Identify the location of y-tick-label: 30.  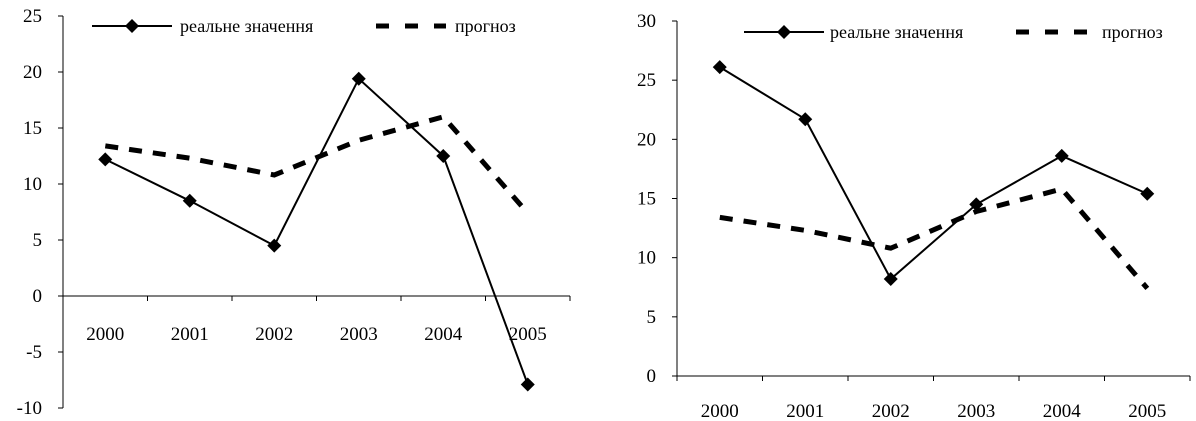
(646, 21).